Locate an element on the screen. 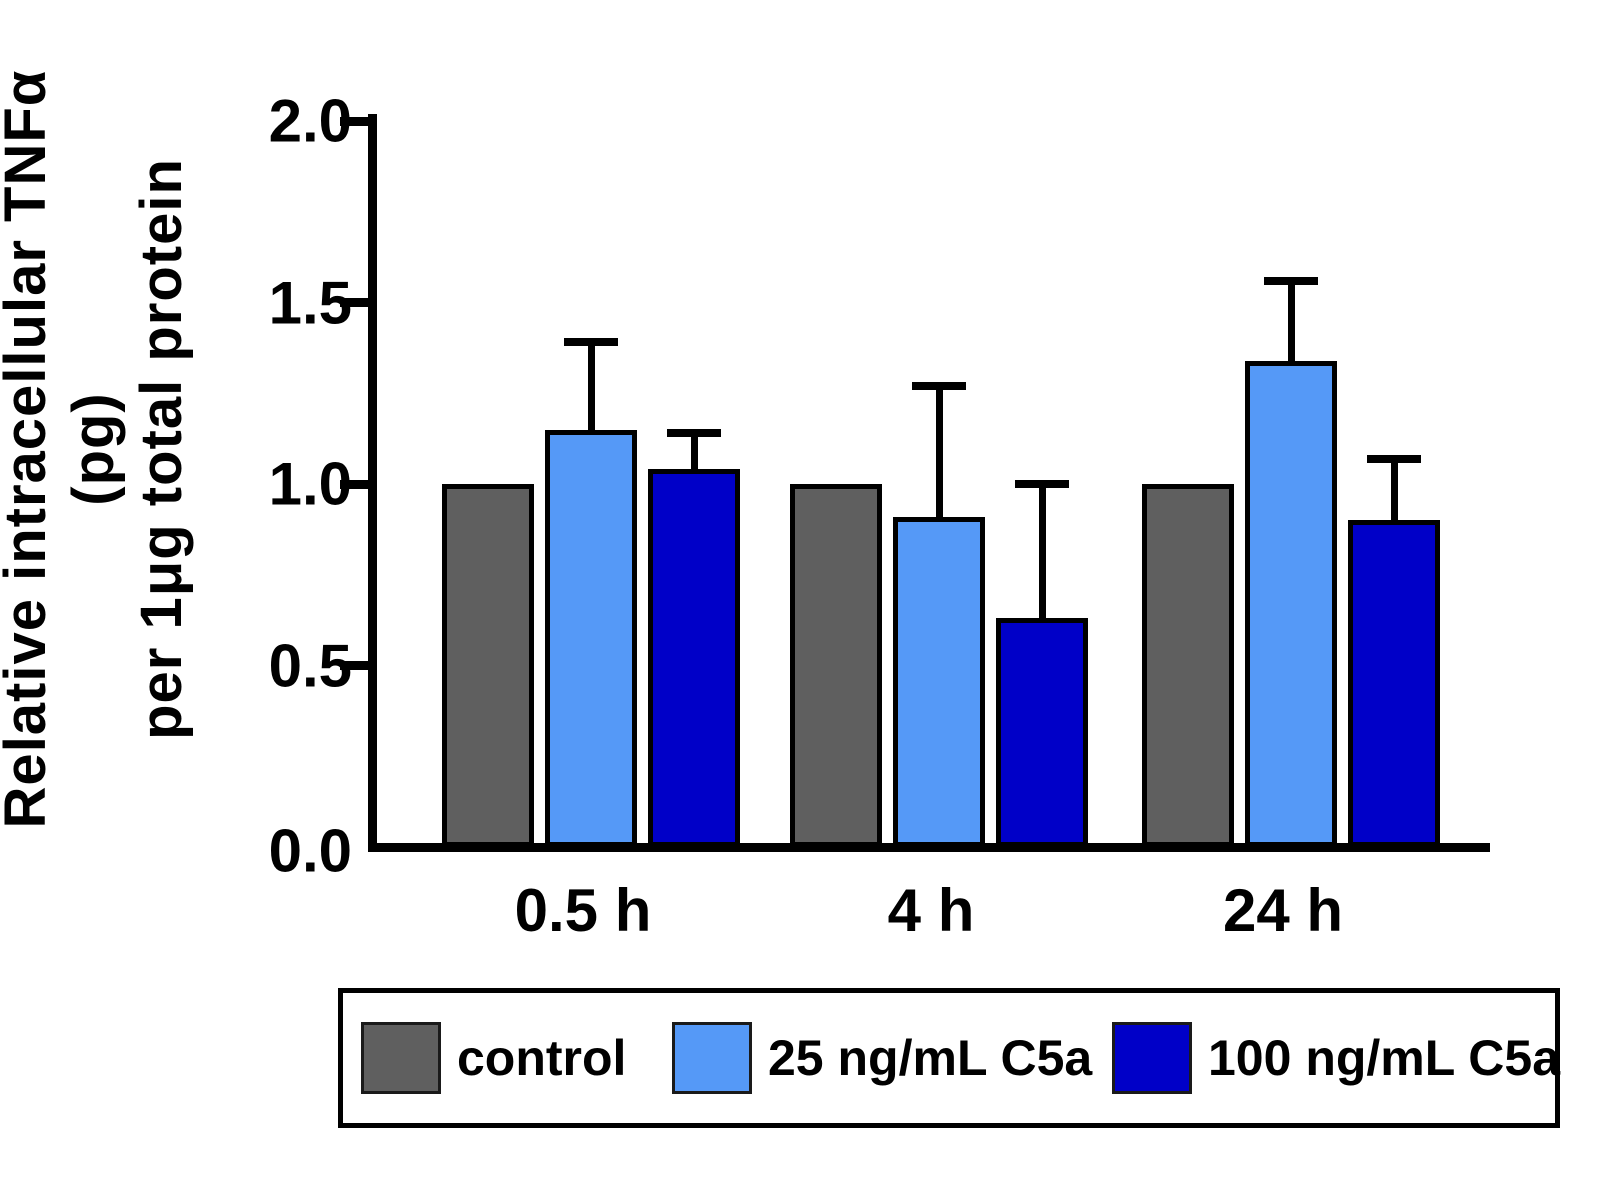 The width and height of the screenshot is (1599, 1183). bar-100-ng-ml-c5a-24h is located at coordinates (1394, 683).